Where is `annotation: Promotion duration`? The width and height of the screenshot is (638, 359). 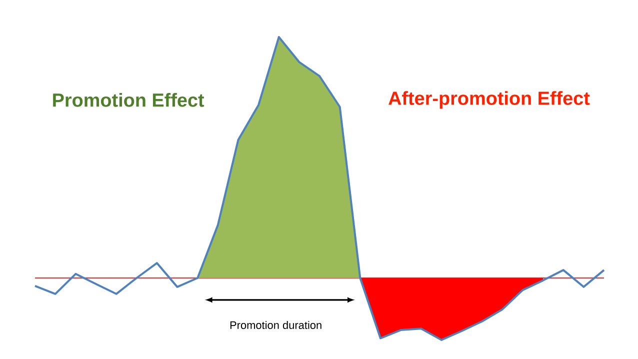 annotation: Promotion duration is located at coordinates (276, 325).